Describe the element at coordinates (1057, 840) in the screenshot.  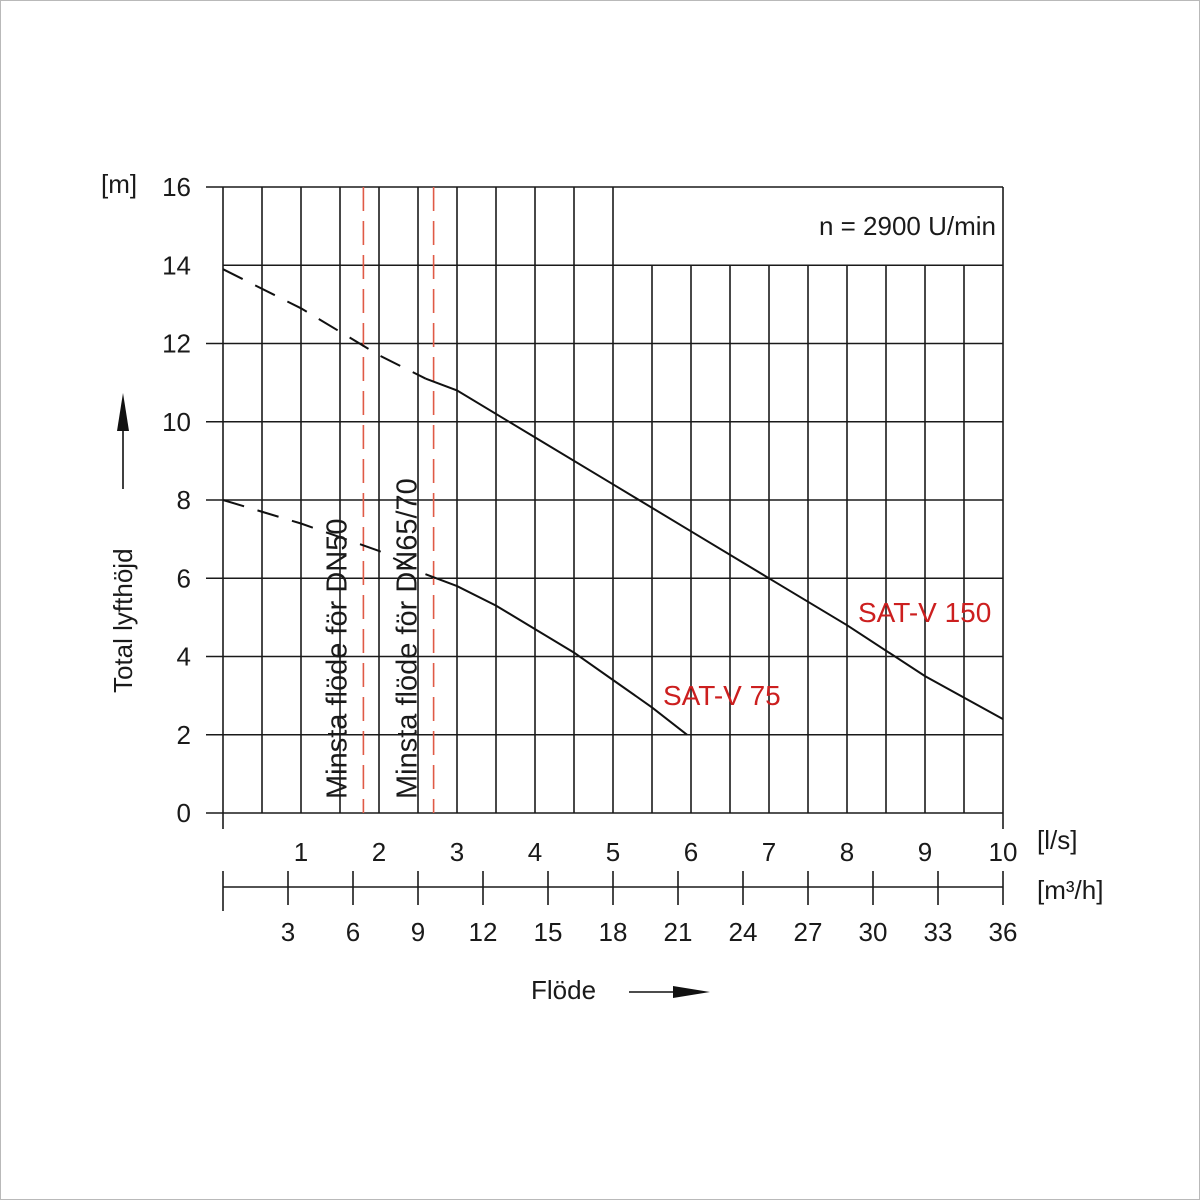
I see `x-unit-primary: [l/s]` at that location.